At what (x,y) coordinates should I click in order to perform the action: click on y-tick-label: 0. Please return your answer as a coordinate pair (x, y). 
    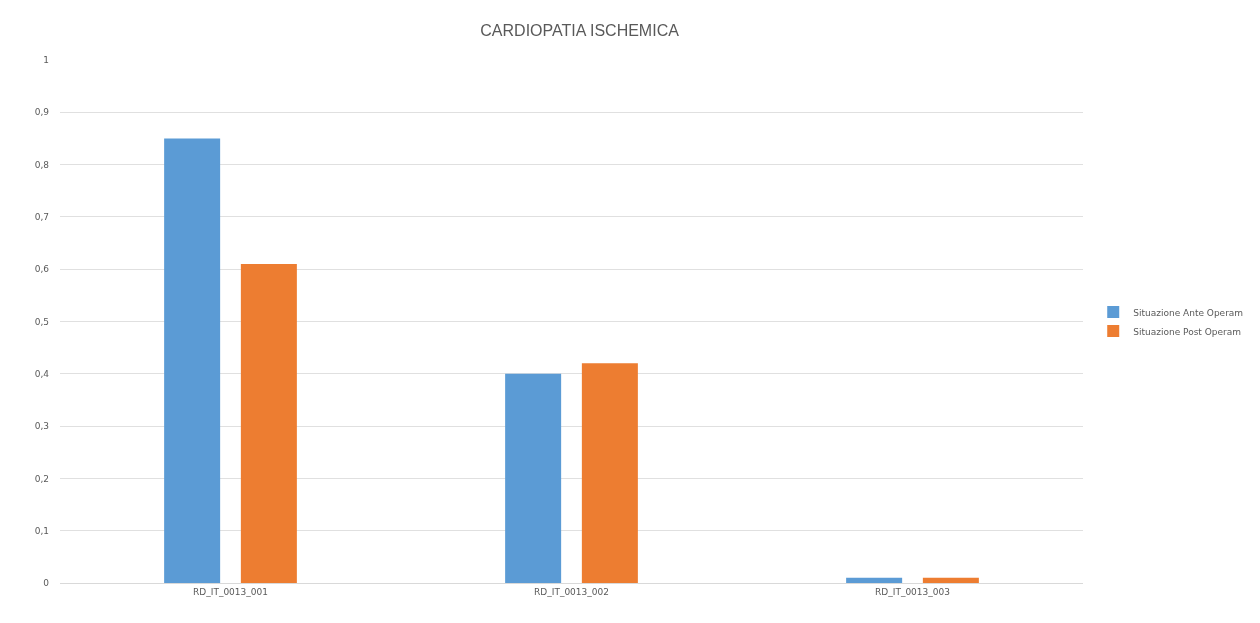
    Looking at the image, I should click on (46, 583).